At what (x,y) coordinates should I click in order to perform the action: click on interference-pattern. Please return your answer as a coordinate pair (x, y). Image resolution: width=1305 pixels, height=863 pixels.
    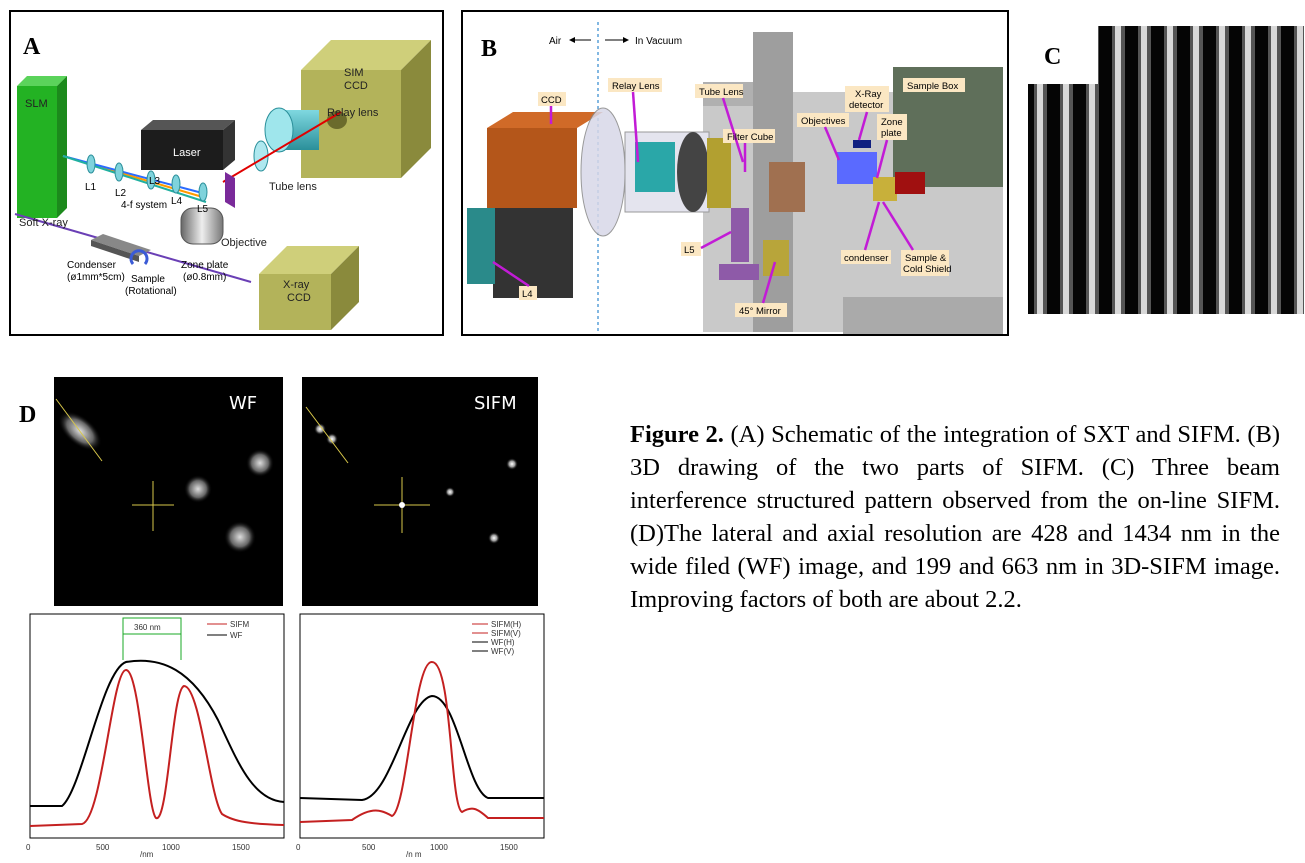
    Looking at the image, I should click on (1166, 170).